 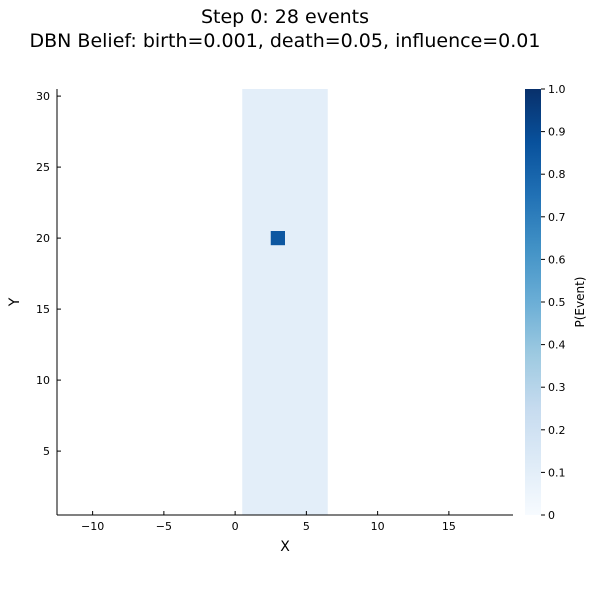 What do you see at coordinates (43, 167) in the screenshot?
I see `y-tick-label: 25` at bounding box center [43, 167].